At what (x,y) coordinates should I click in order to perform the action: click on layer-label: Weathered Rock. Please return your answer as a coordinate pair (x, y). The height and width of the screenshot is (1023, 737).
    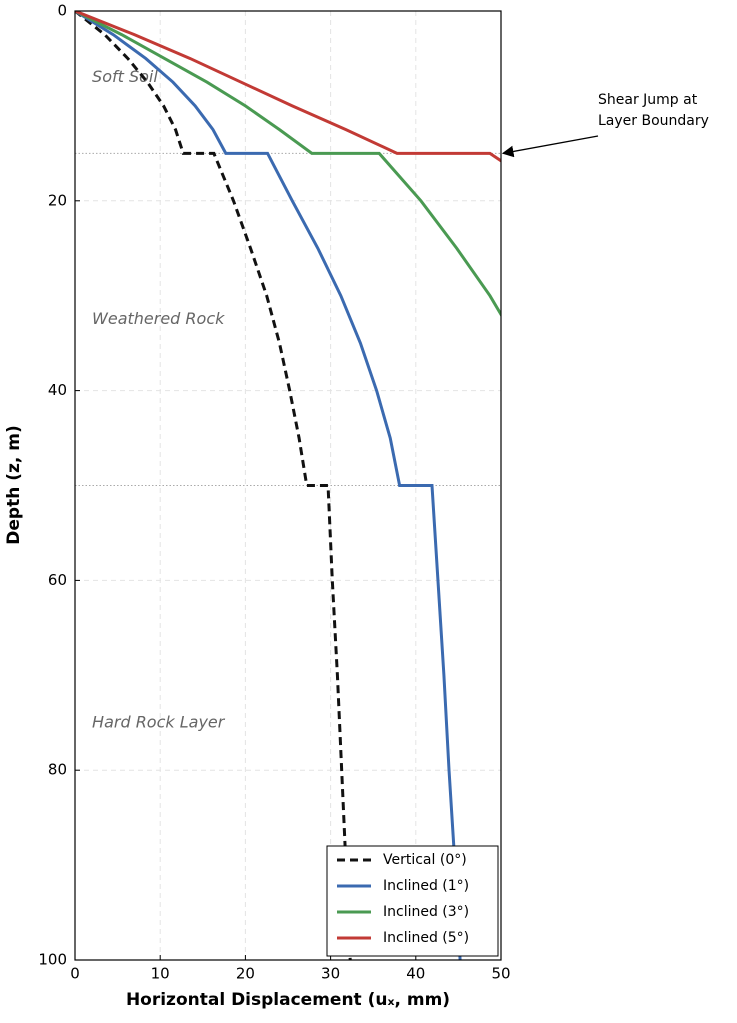
    Looking at the image, I should click on (158, 318).